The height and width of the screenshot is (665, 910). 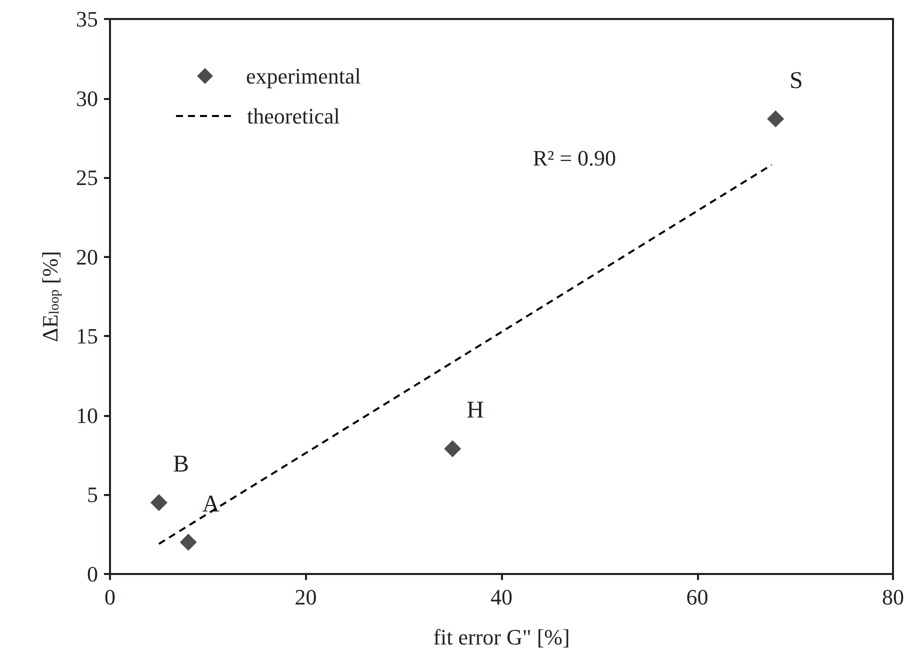 What do you see at coordinates (87, 177) in the screenshot?
I see `y-tick-label: 25` at bounding box center [87, 177].